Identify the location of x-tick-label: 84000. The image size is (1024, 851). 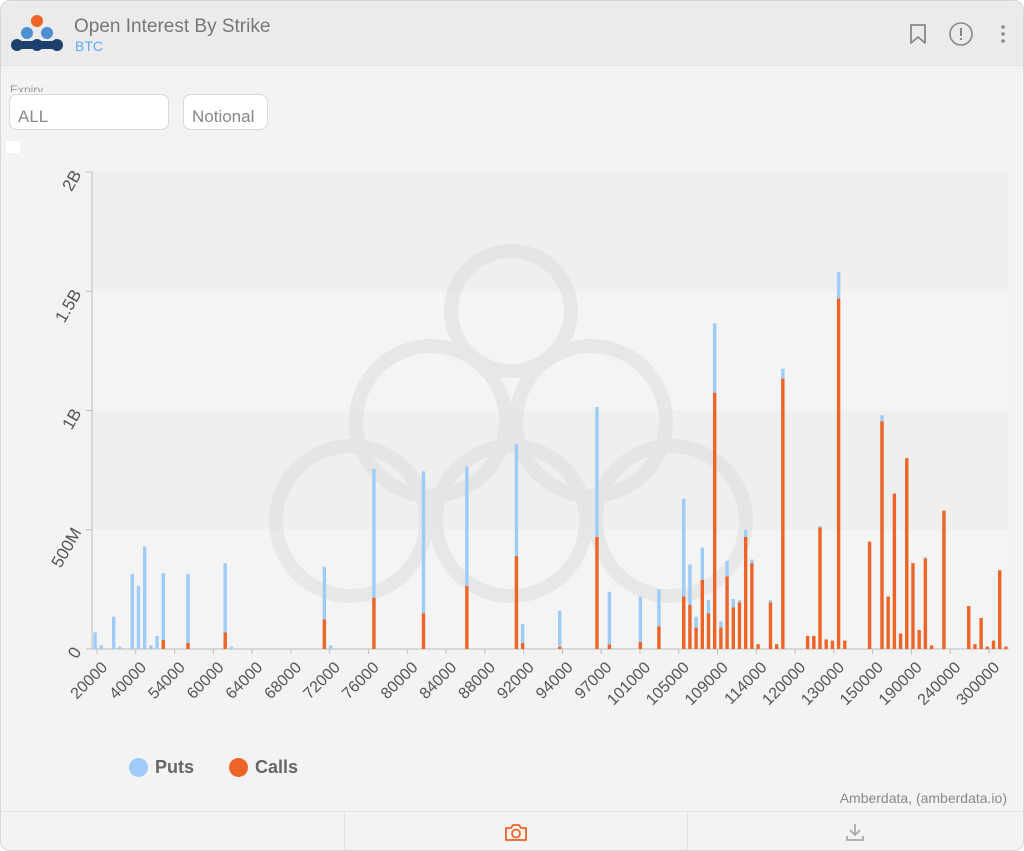
(439, 681).